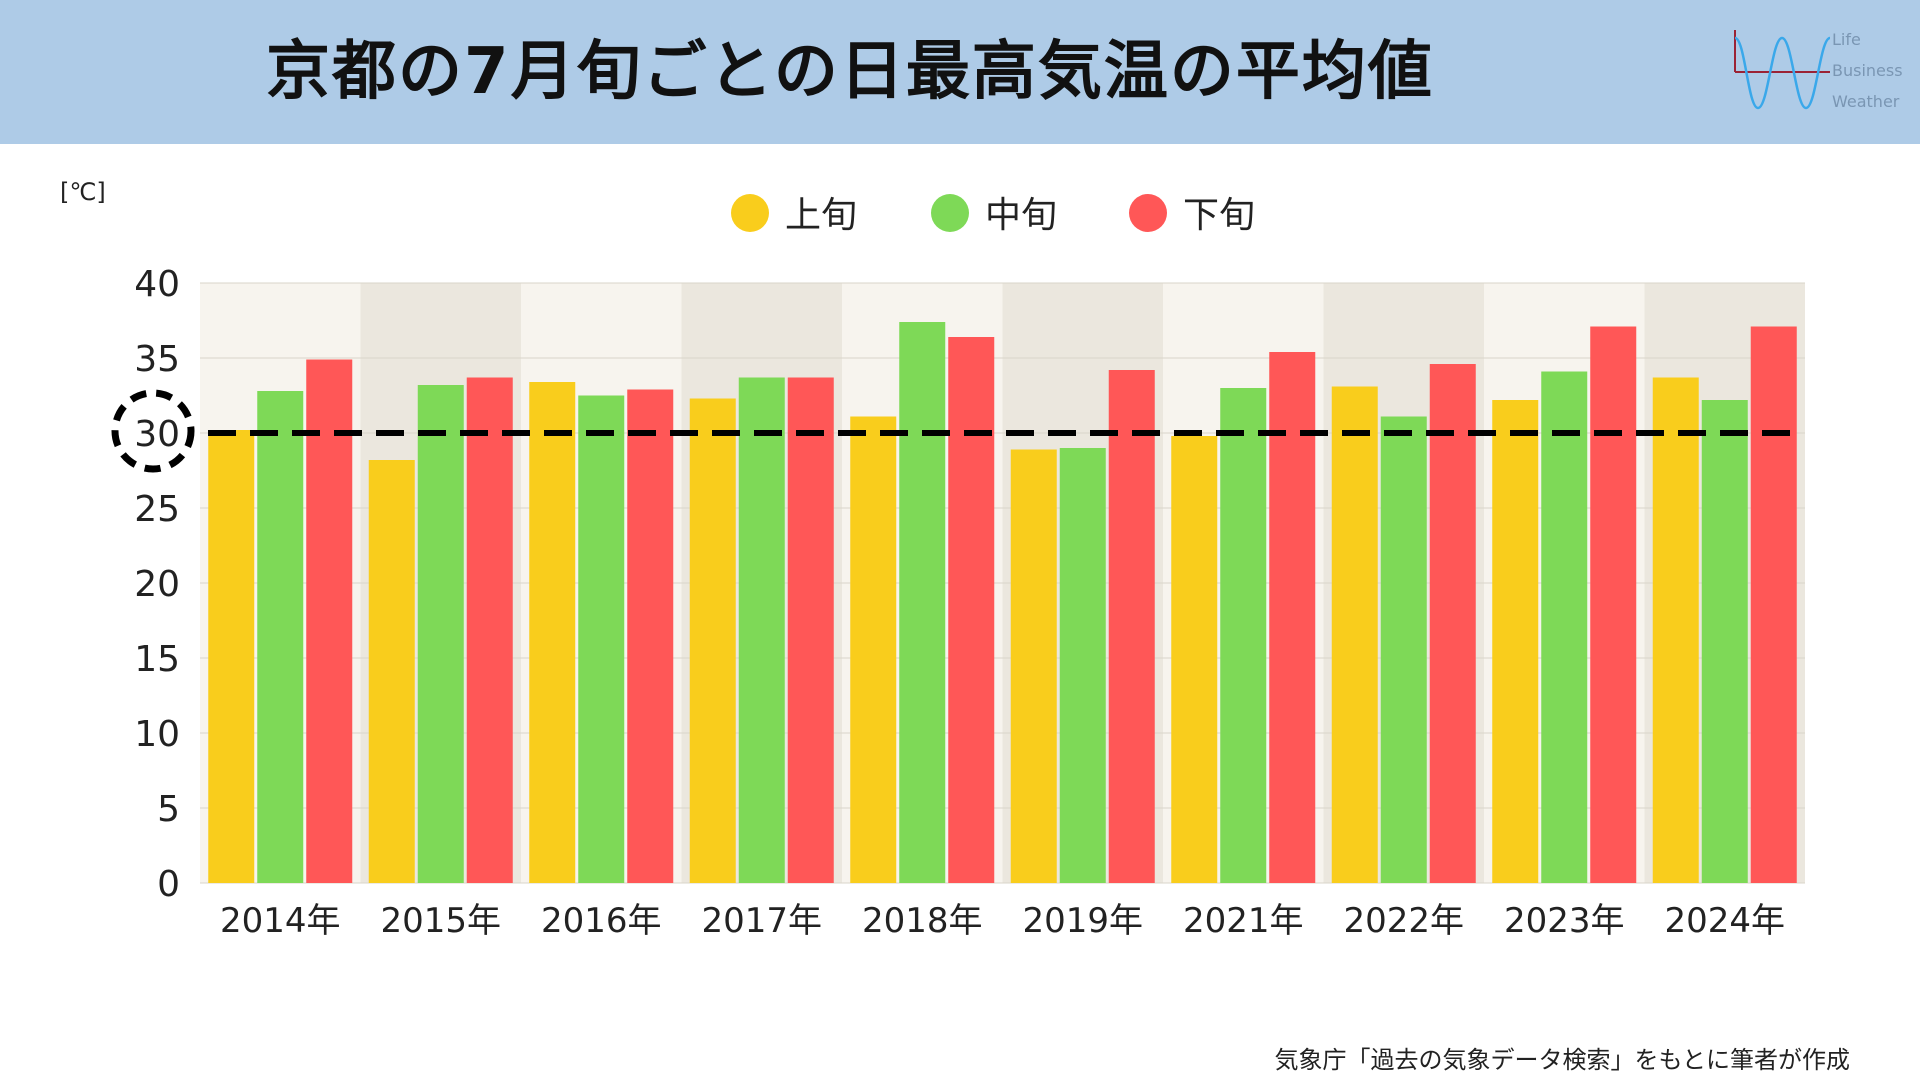 The width and height of the screenshot is (1920, 1080). Describe the element at coordinates (440, 921) in the screenshot. I see `x-tick-label: 2015年` at that location.